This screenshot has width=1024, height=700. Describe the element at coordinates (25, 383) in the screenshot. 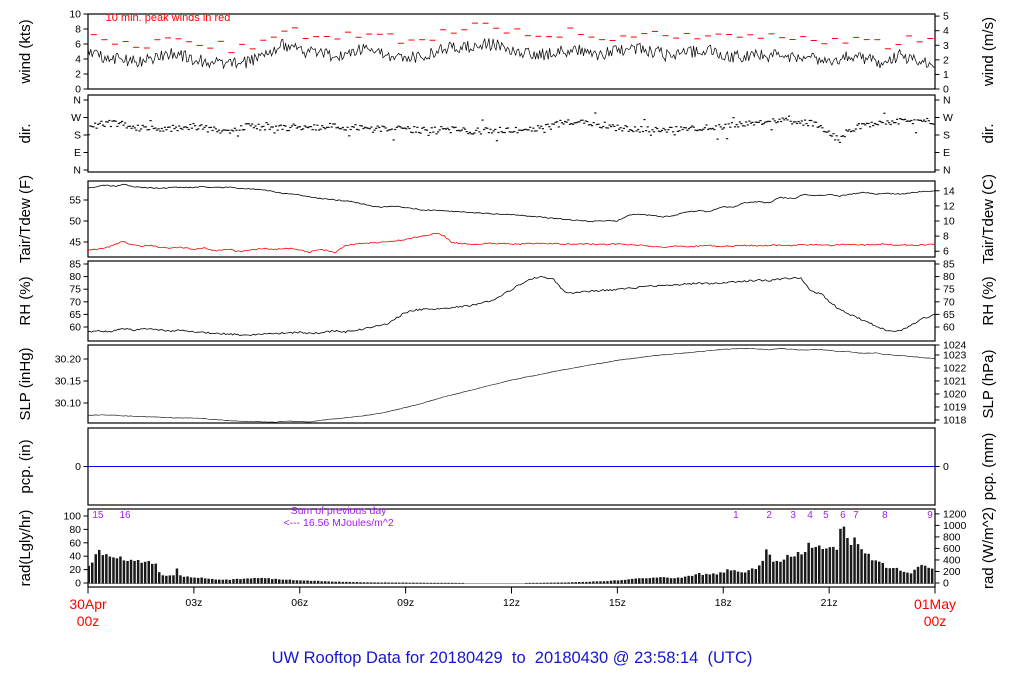

I see `slp-left-axis-title: SLP (inHg)` at that location.